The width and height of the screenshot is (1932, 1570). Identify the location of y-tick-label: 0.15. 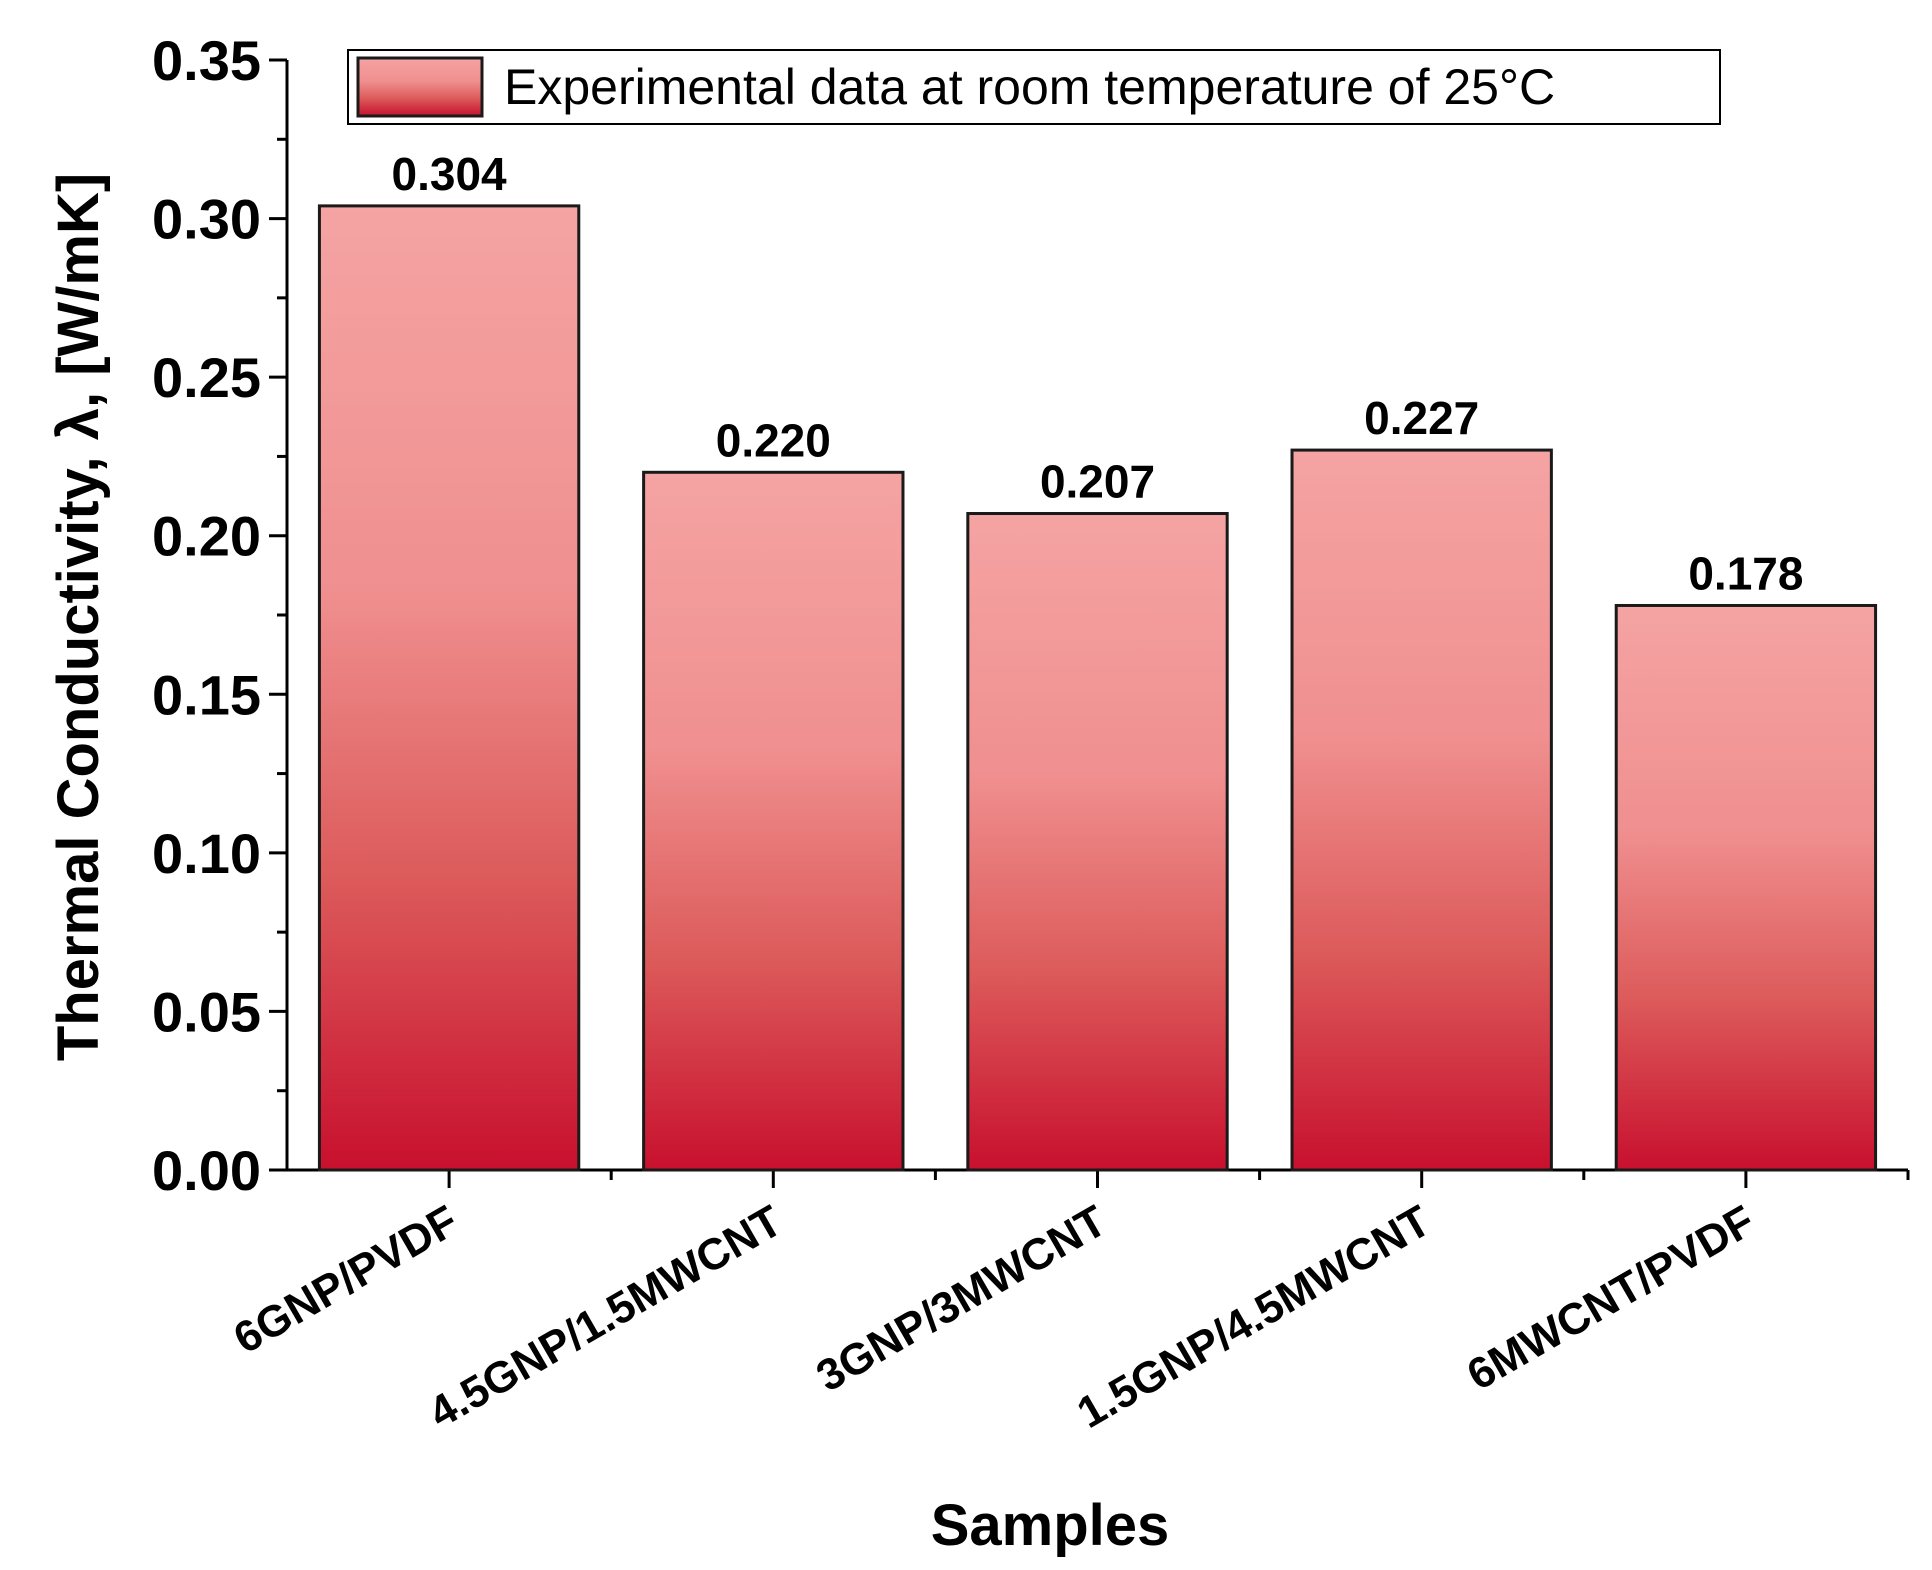
(206, 694).